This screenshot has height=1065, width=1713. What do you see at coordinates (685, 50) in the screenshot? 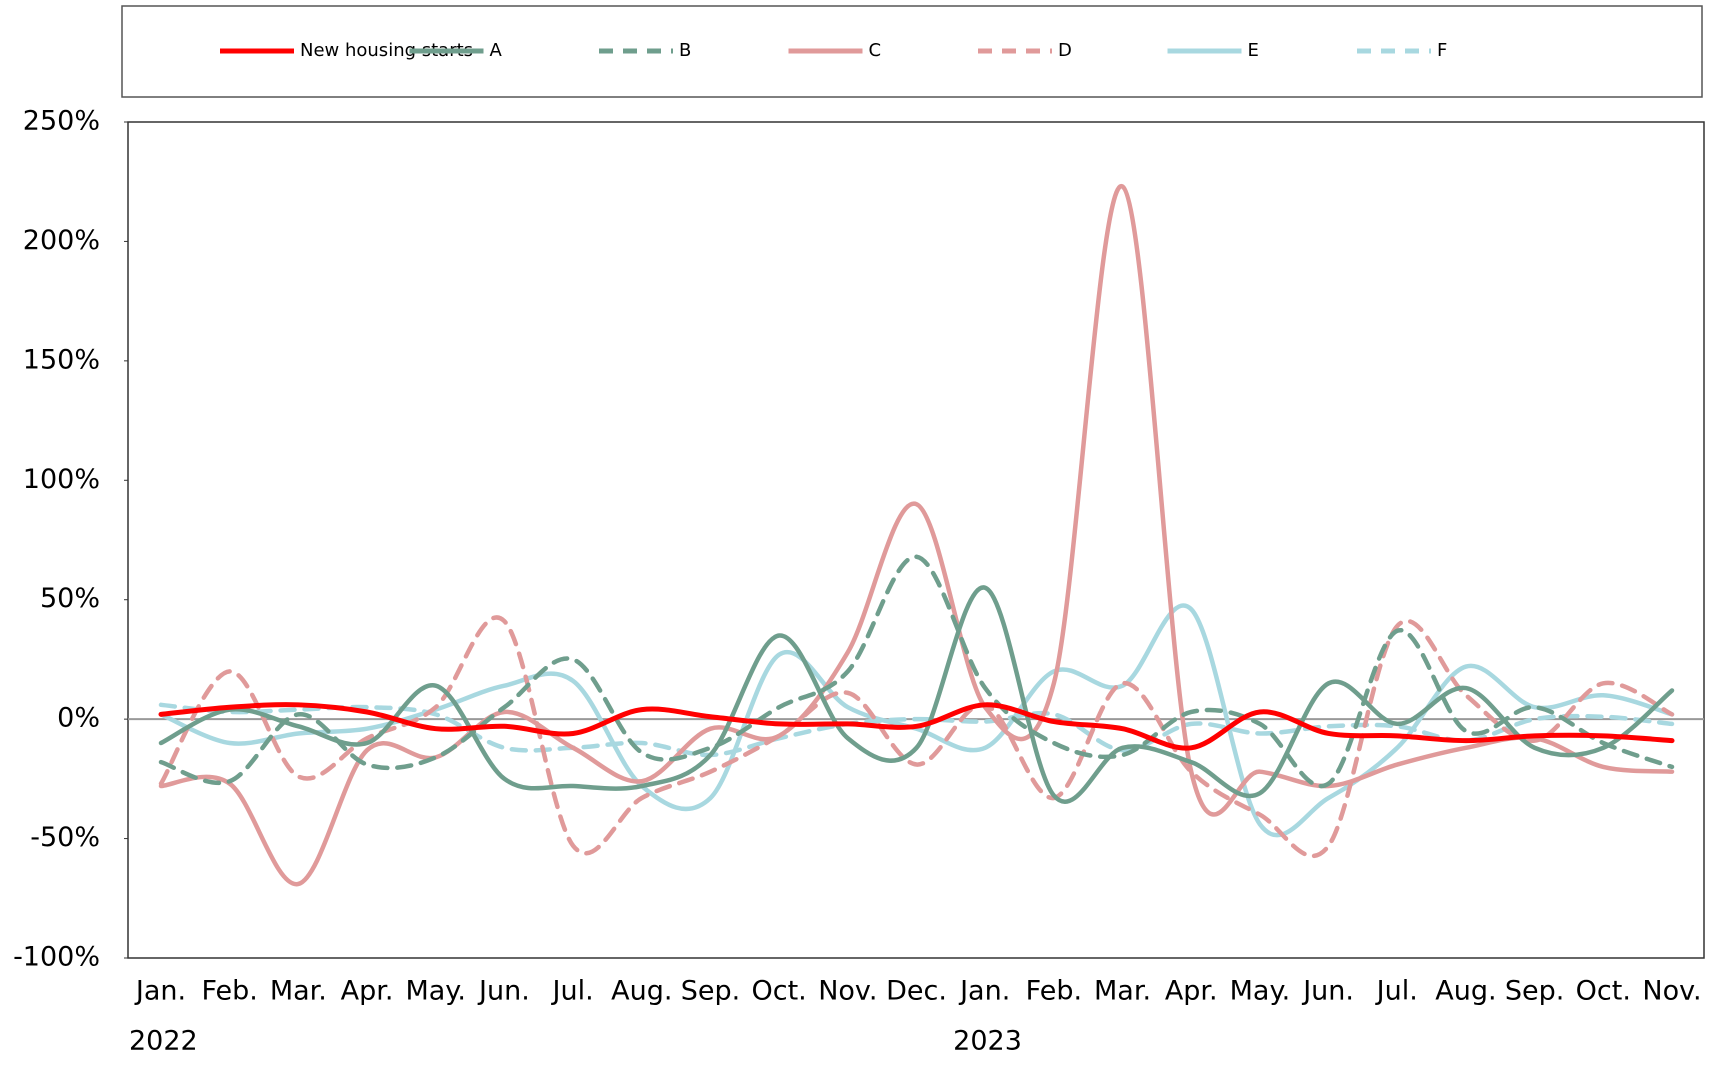
I see `legend-label: B` at bounding box center [685, 50].